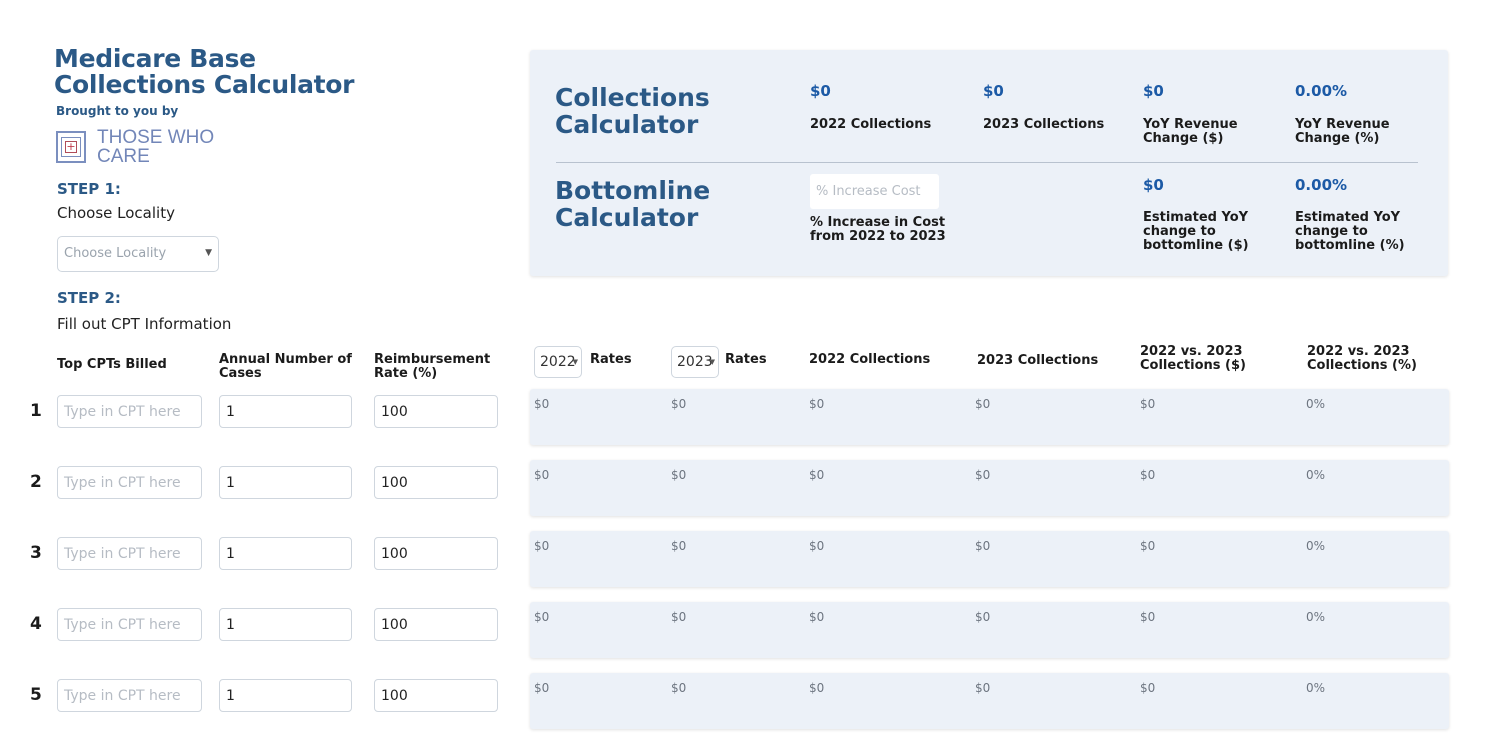  What do you see at coordinates (1362, 358) in the screenshot?
I see `header-vs-pct: 2022 vs. 2023 Collections (%)` at bounding box center [1362, 358].